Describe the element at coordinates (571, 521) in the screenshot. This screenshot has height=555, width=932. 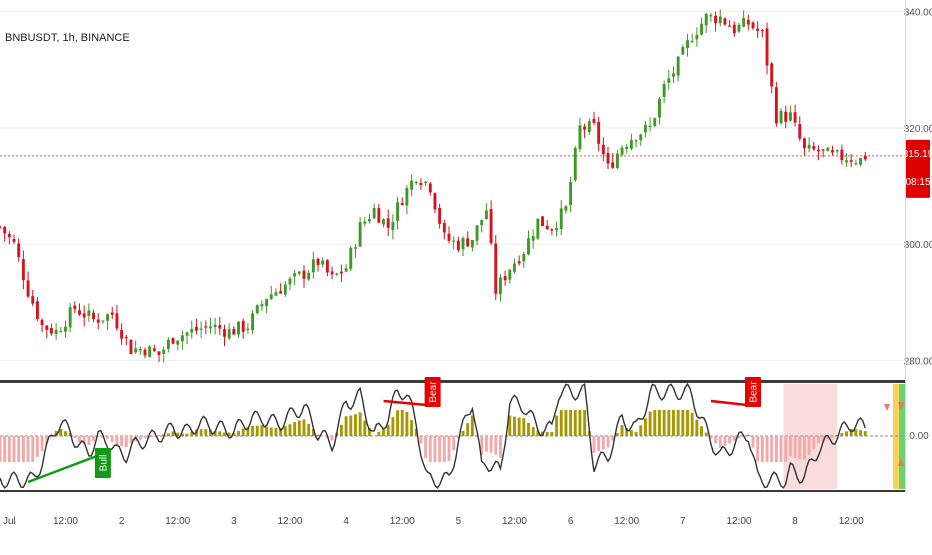
I see `time-tick-label: 6` at that location.